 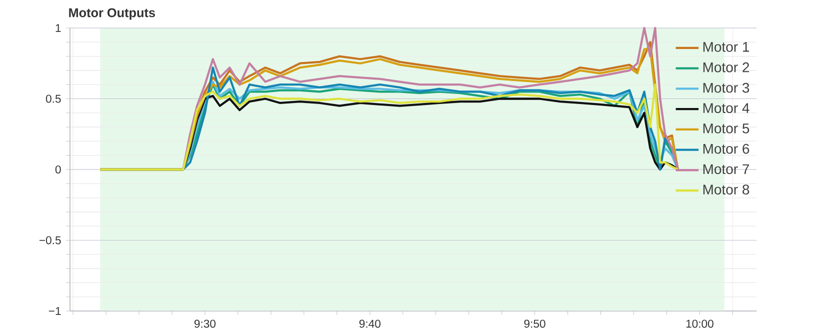 I want to click on y-tick-label: 1, so click(x=58, y=28).